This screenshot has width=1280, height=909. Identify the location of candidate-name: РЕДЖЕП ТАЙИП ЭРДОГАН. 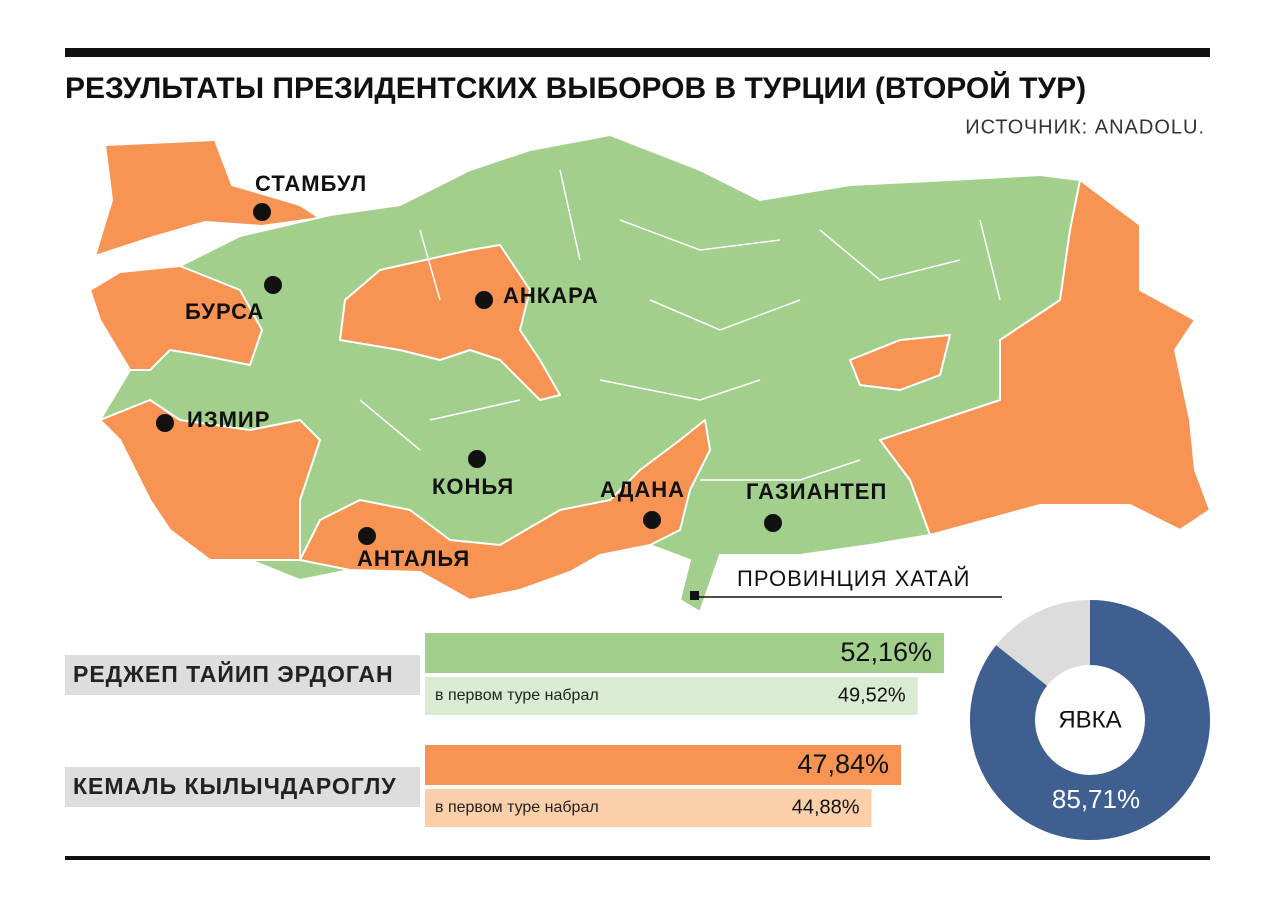
(233, 673).